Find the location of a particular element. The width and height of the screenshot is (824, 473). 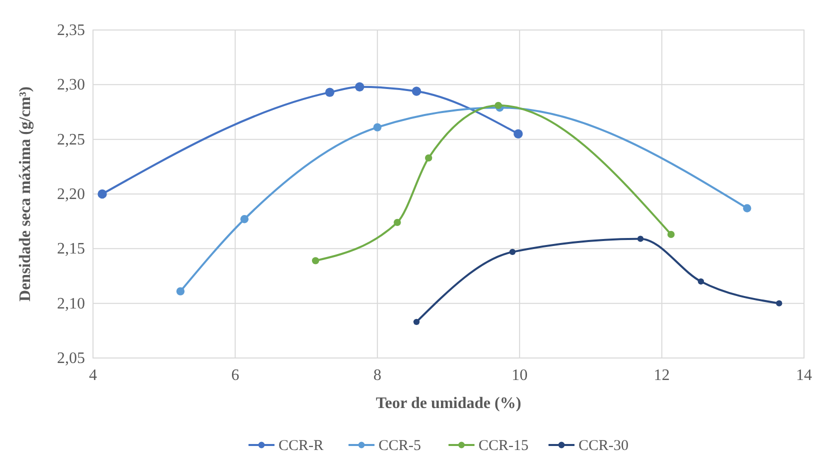

legend-label: CCR-30 is located at coordinates (603, 446).